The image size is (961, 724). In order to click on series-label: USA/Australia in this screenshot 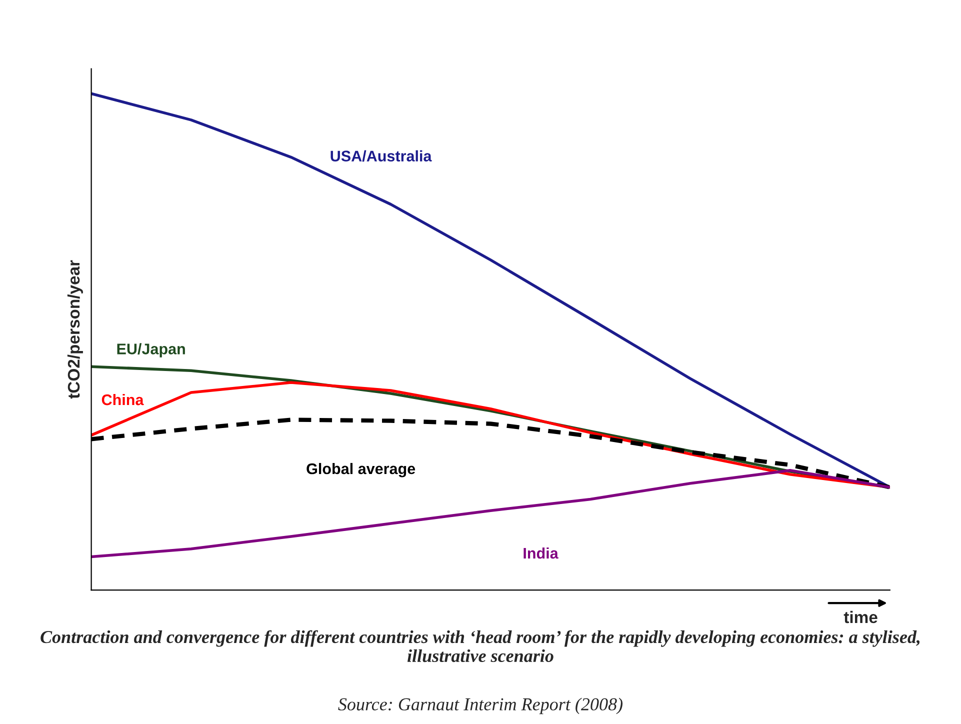, I will do `click(381, 156)`.